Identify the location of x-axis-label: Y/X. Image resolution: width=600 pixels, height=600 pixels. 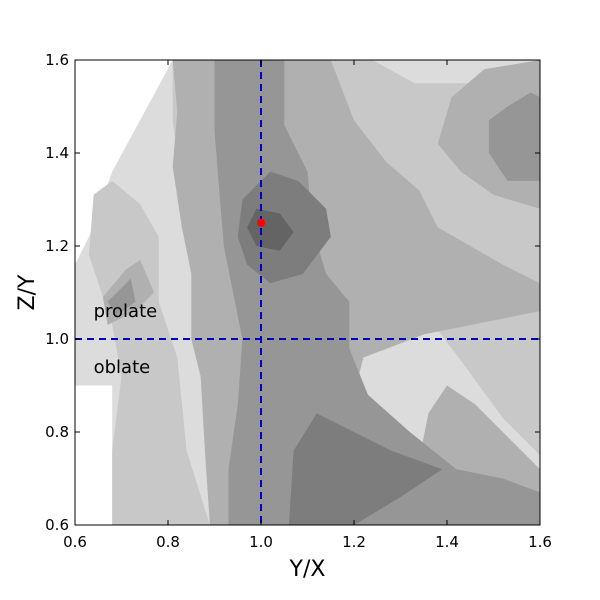
(307, 569).